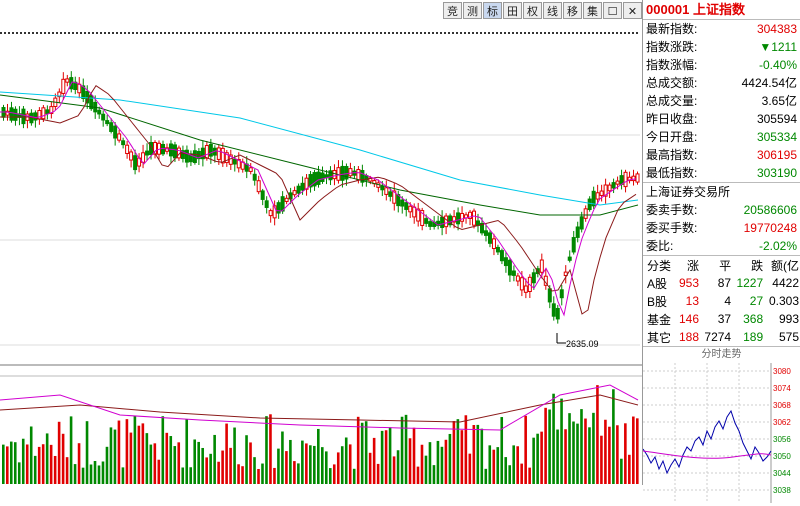 This screenshot has width=800, height=506. Describe the element at coordinates (532, 10) in the screenshot. I see `toolbar-button-4: 权` at that location.